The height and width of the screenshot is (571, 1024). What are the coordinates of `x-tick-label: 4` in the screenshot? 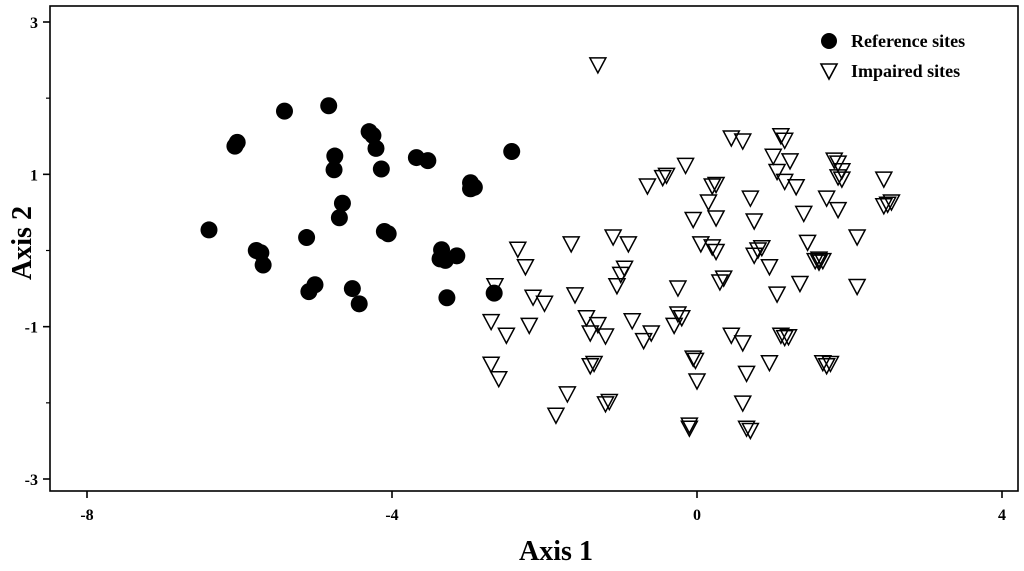 It's located at (1002, 515).